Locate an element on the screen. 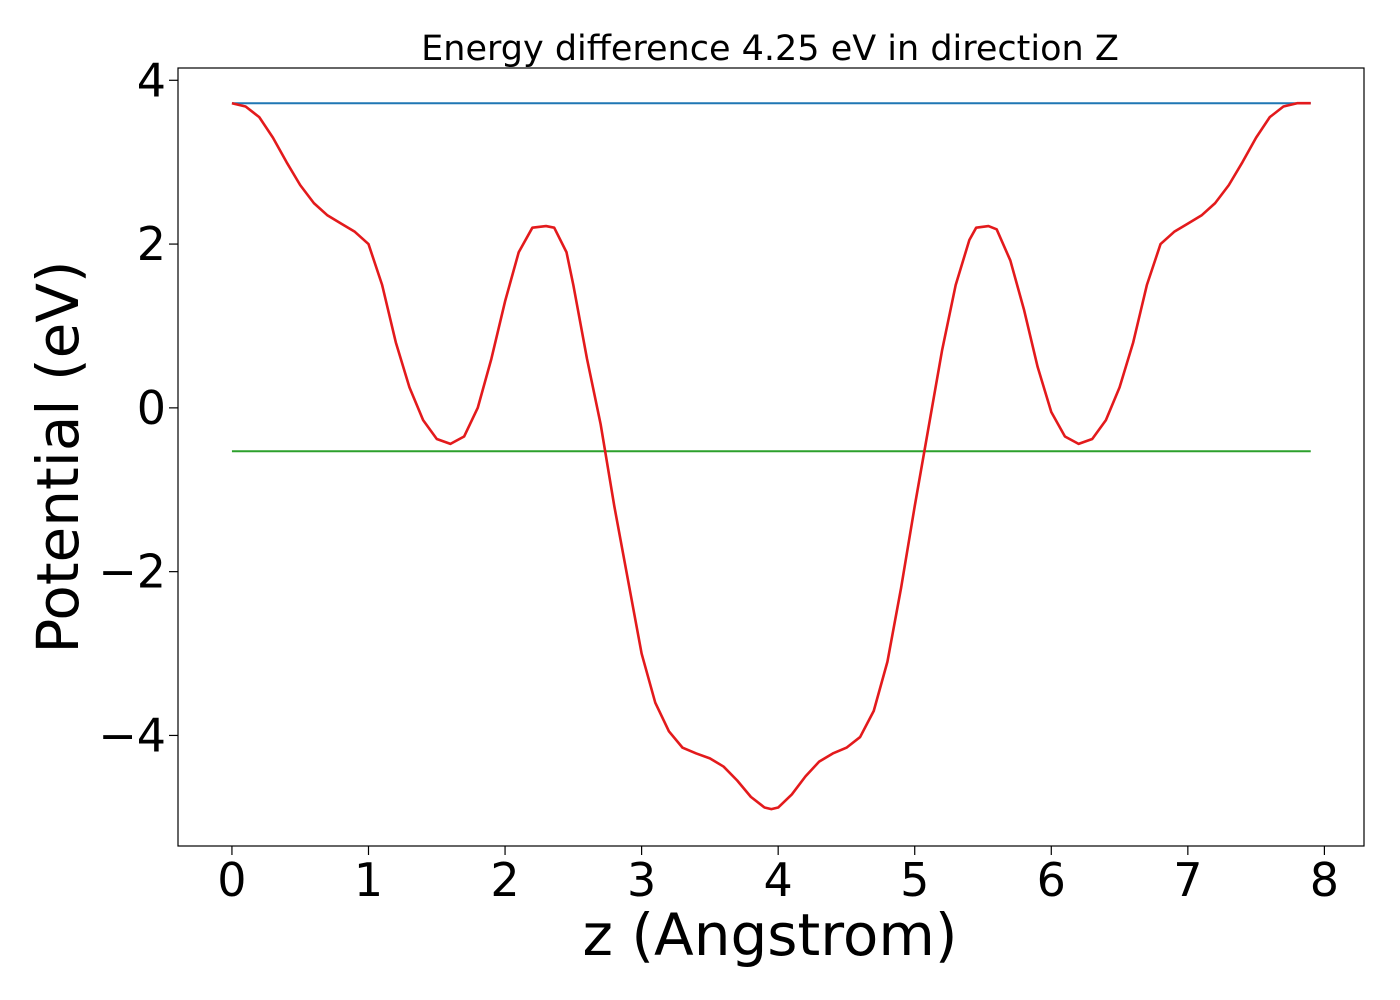  x-tick-label: 1 is located at coordinates (368, 880).